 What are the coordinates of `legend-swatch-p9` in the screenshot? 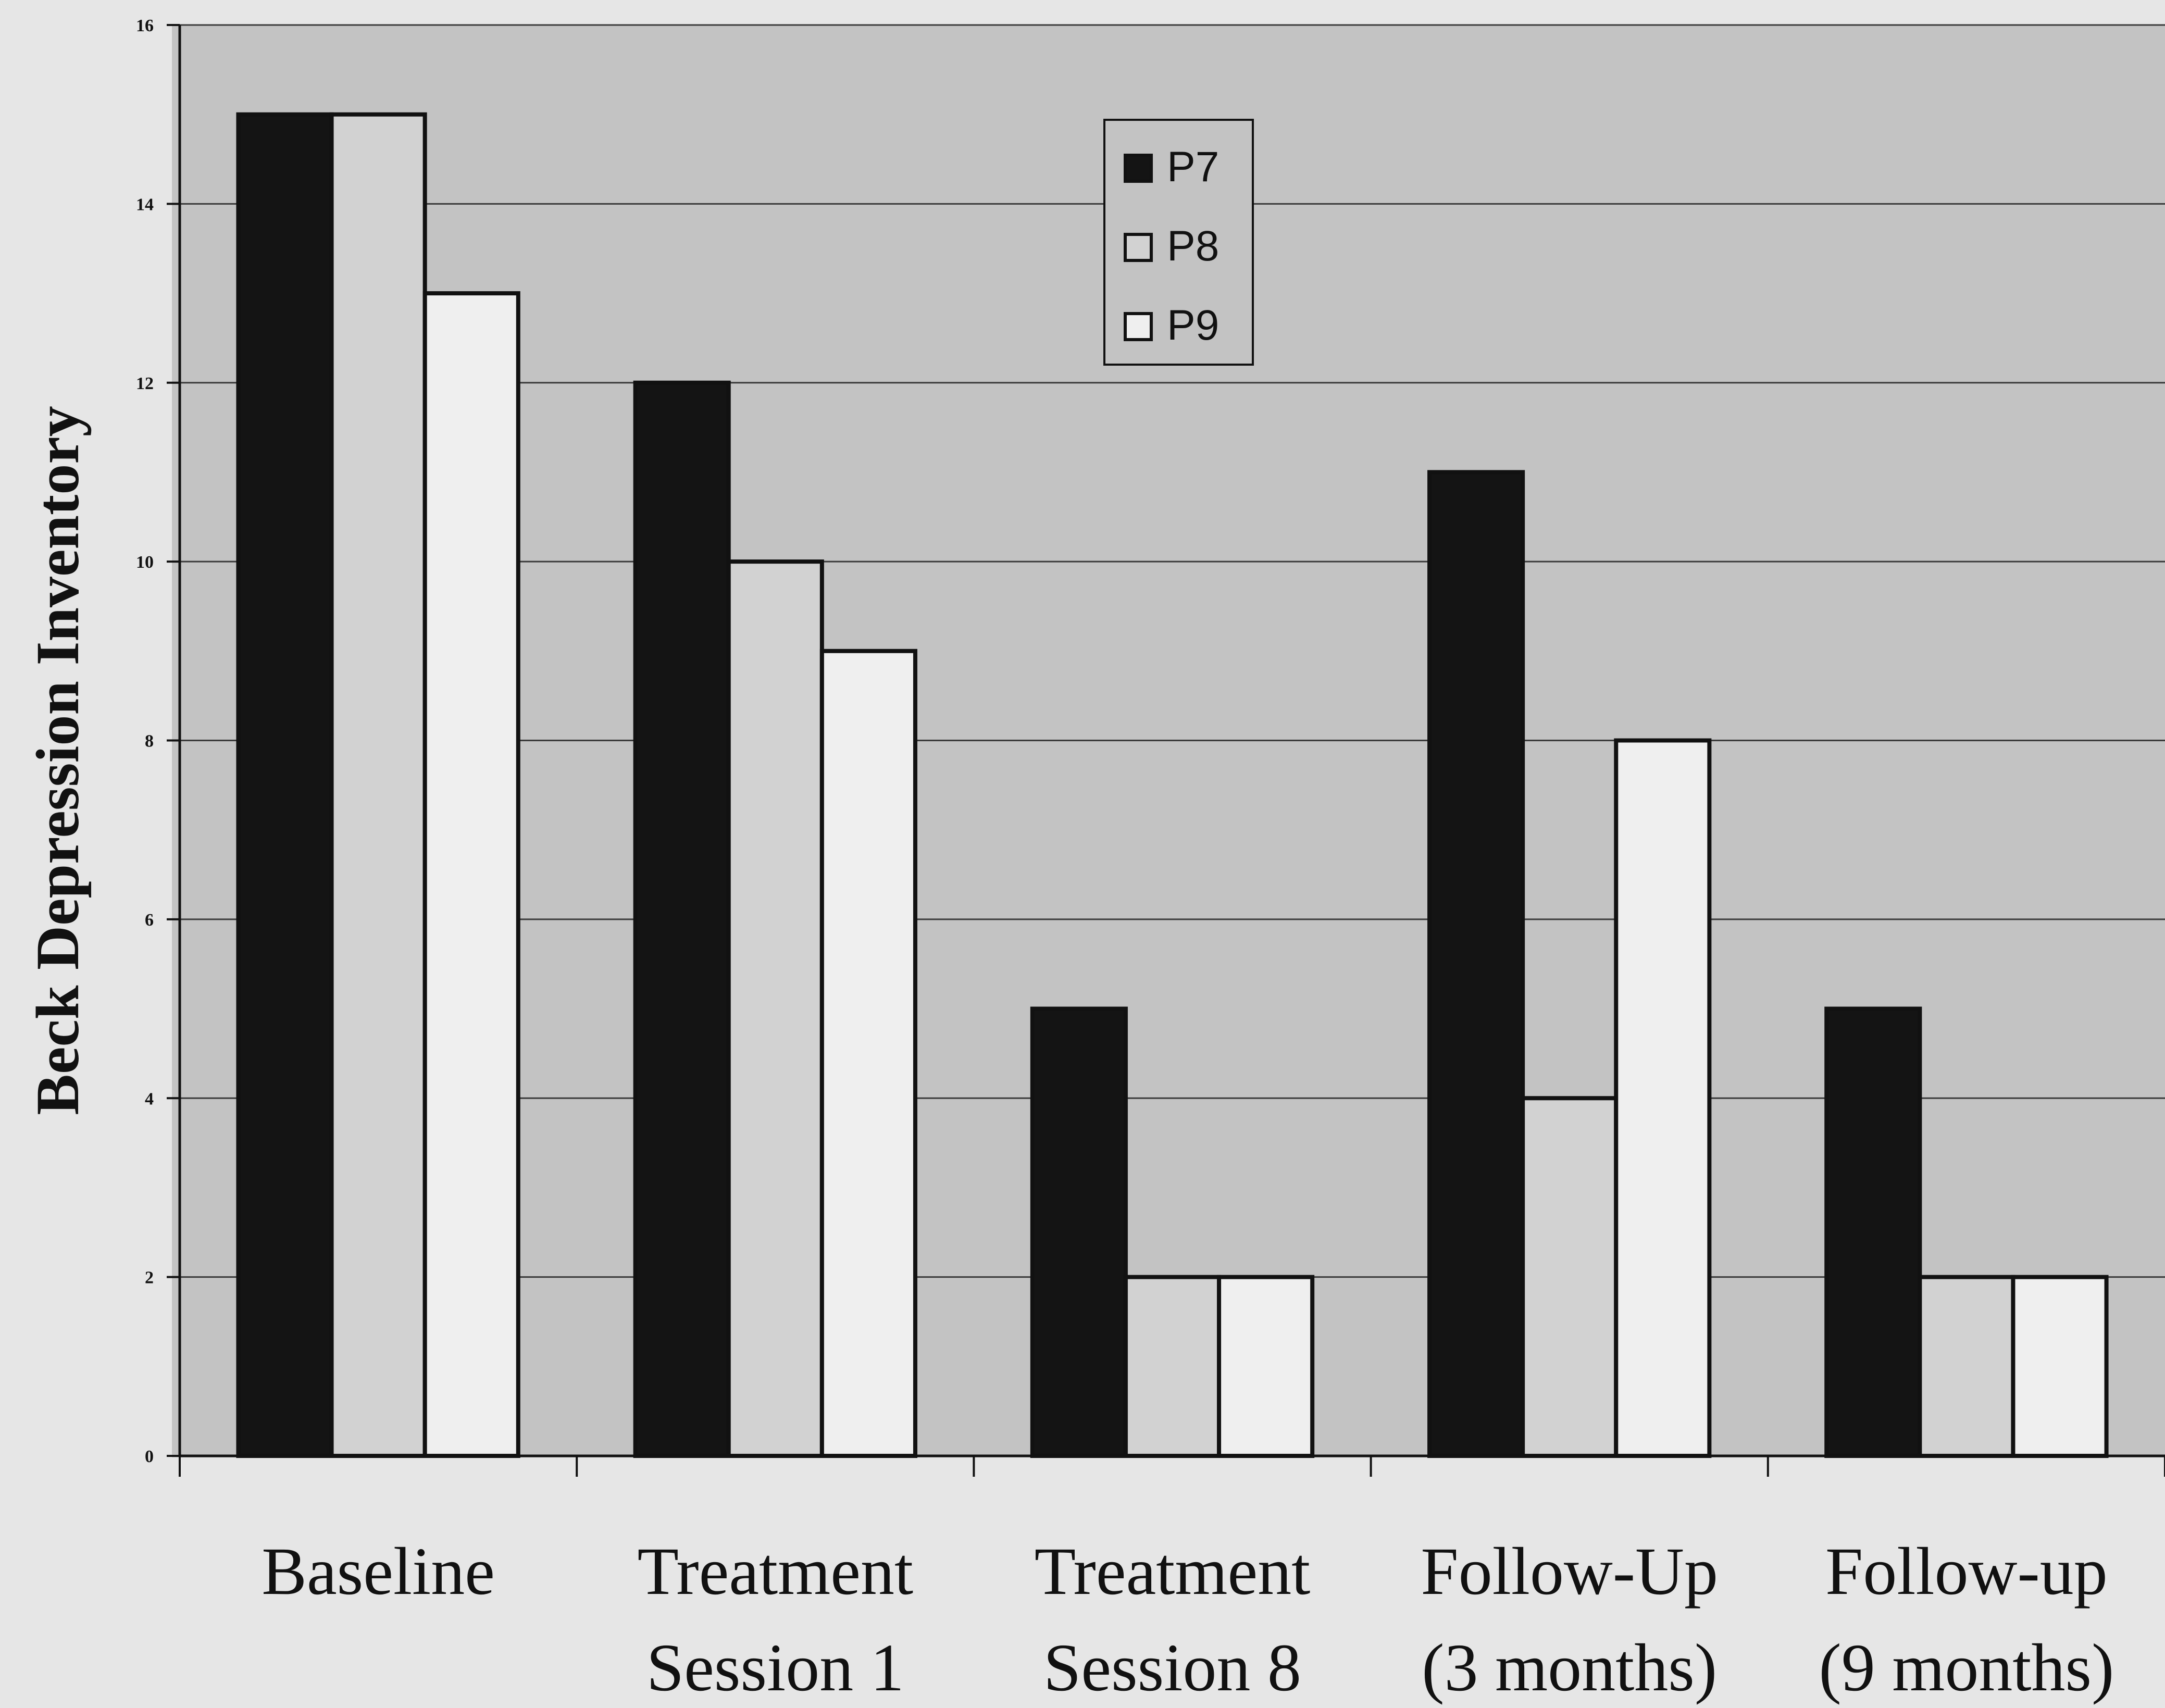 It's located at (1138, 326).